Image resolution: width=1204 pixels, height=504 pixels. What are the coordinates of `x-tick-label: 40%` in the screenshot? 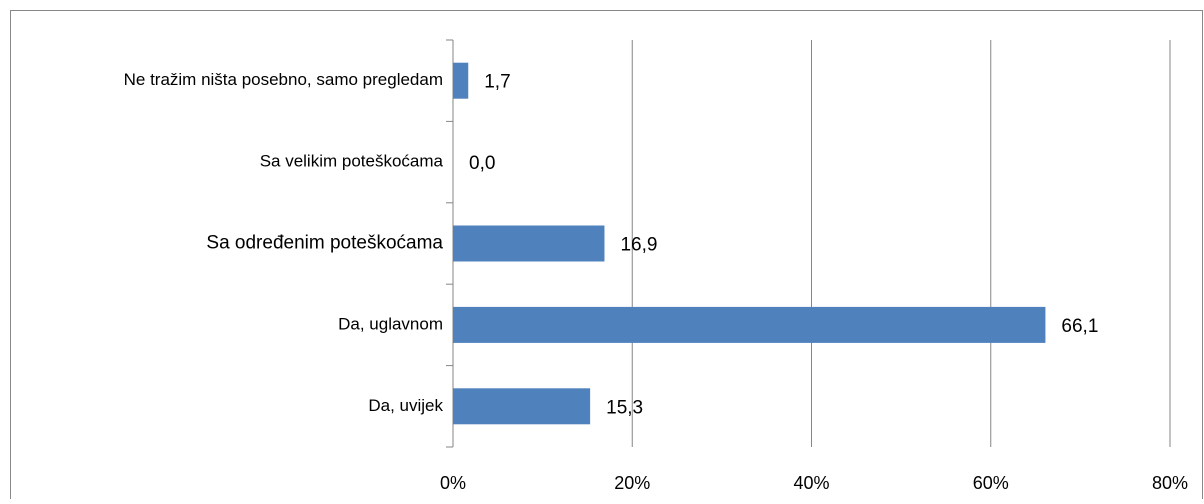 It's located at (811, 483).